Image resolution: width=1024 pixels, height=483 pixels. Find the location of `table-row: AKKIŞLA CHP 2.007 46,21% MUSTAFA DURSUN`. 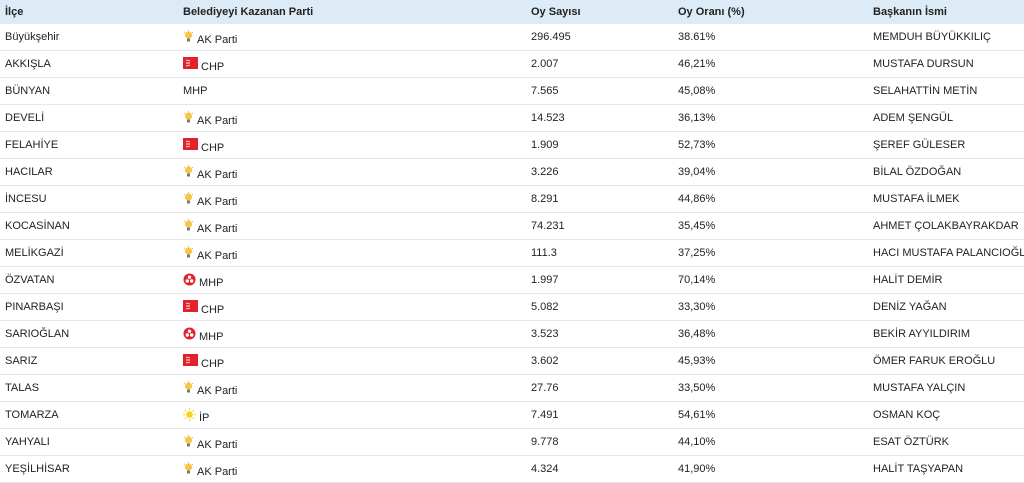

table-row: AKKIŞLA CHP 2.007 46,21% MUSTAFA DURSUN is located at coordinates (512, 64).